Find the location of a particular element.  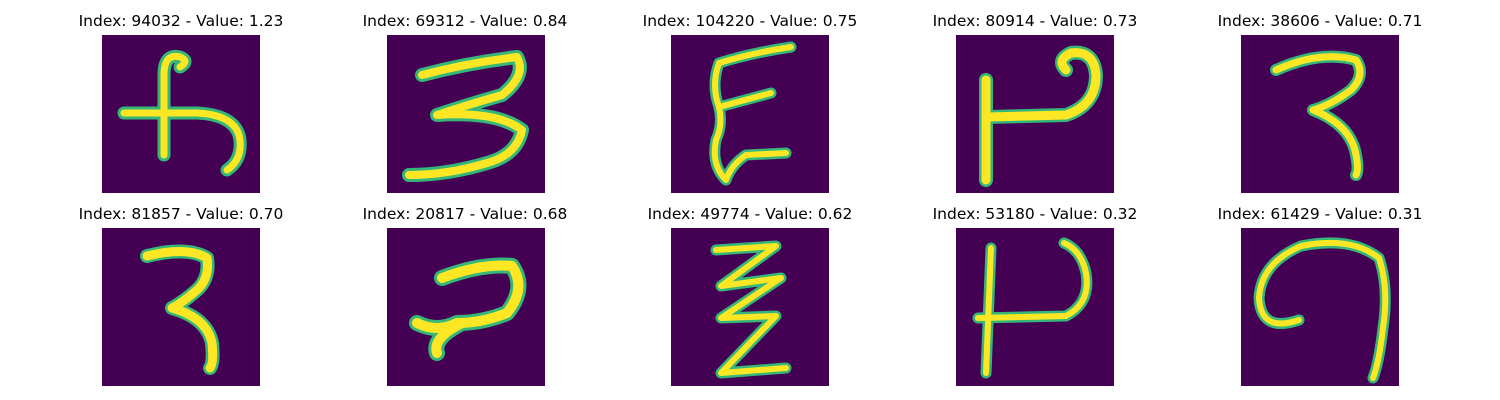

panel-title: Index: 53180 - Value: 0.32 is located at coordinates (1035, 214).